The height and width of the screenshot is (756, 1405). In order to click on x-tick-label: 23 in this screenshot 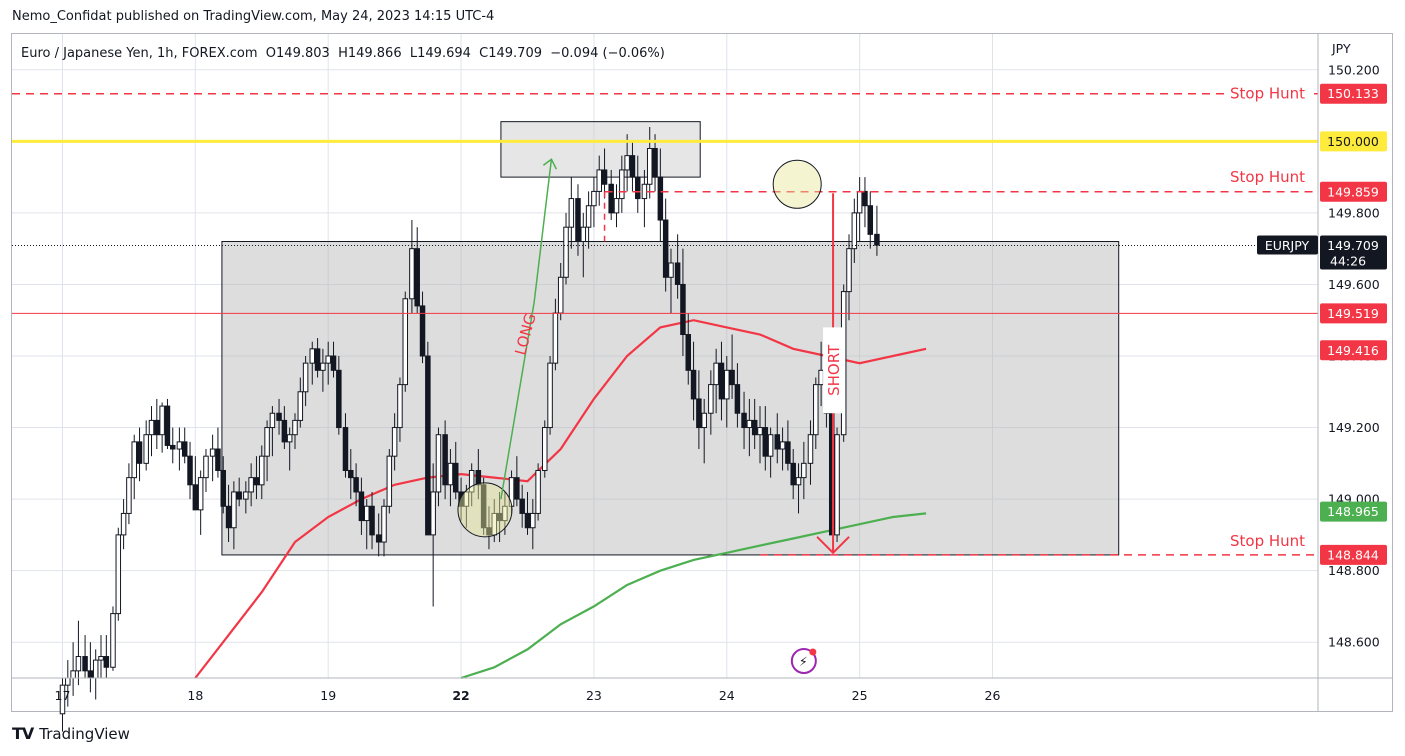, I will do `click(594, 695)`.